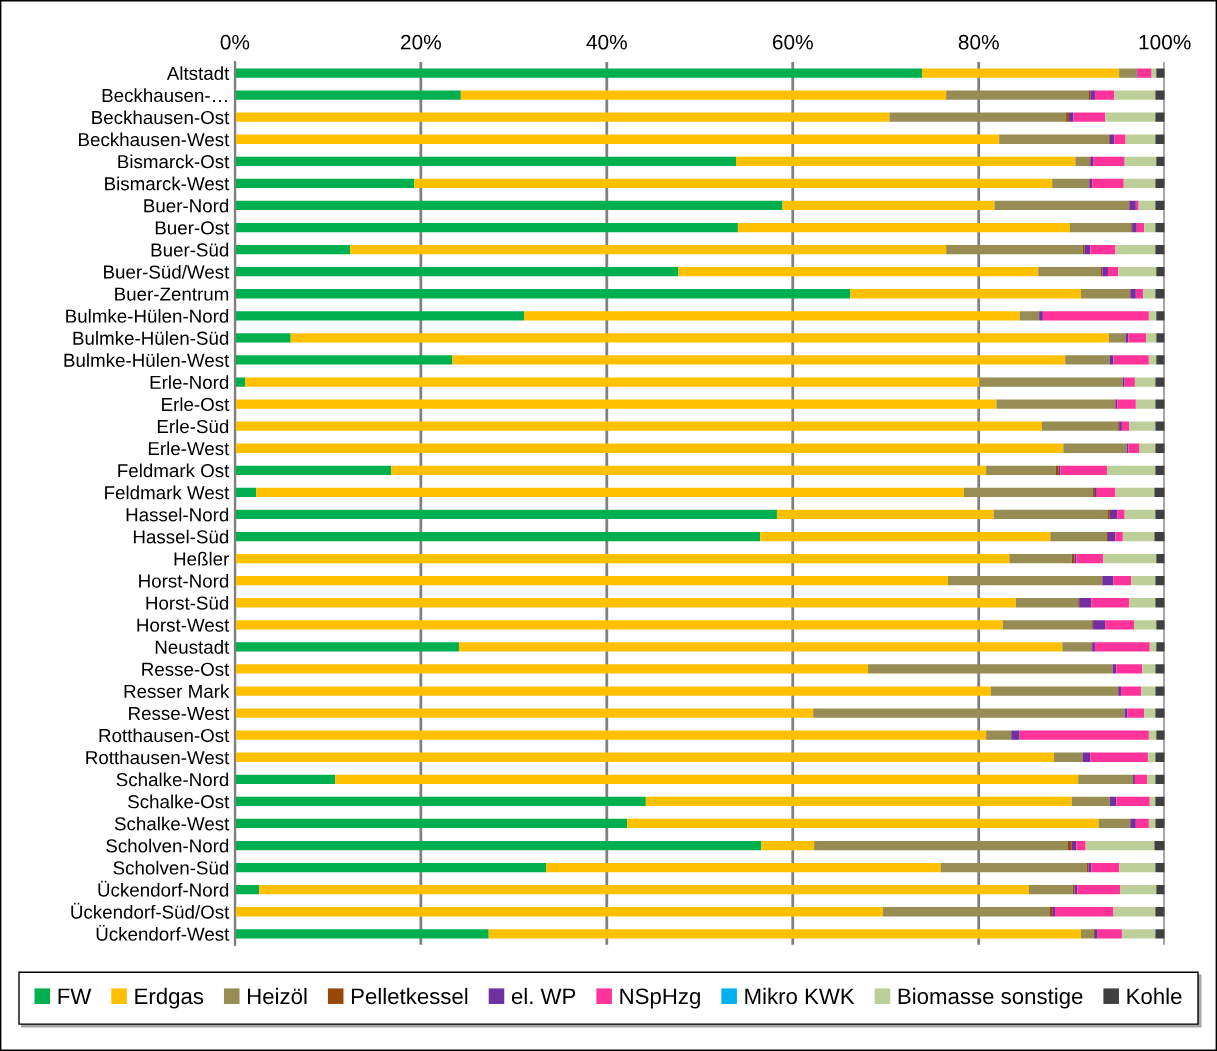 The width and height of the screenshot is (1217, 1051). What do you see at coordinates (606, 42) in the screenshot?
I see `x-tick-label: 40%` at bounding box center [606, 42].